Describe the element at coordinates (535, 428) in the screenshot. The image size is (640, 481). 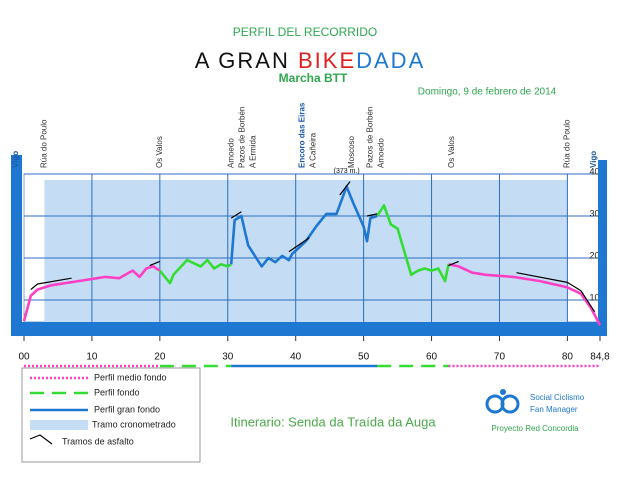
I see `logo-text: Proyecto Red Concordia` at that location.